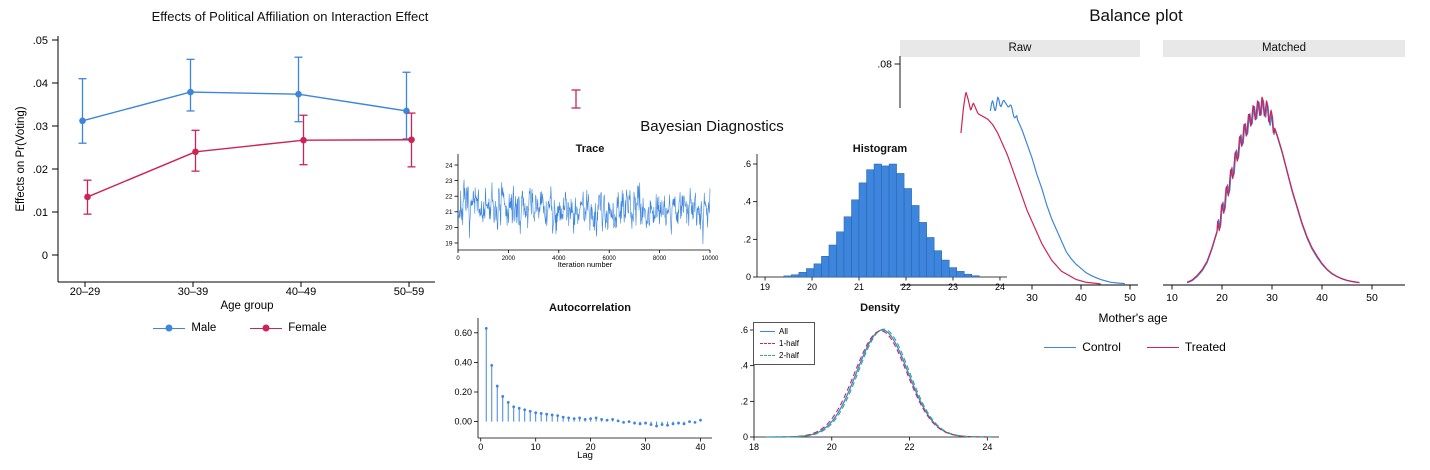 The height and width of the screenshot is (470, 1430). Describe the element at coordinates (880, 149) in the screenshot. I see `histogram-title: Histogram` at that location.